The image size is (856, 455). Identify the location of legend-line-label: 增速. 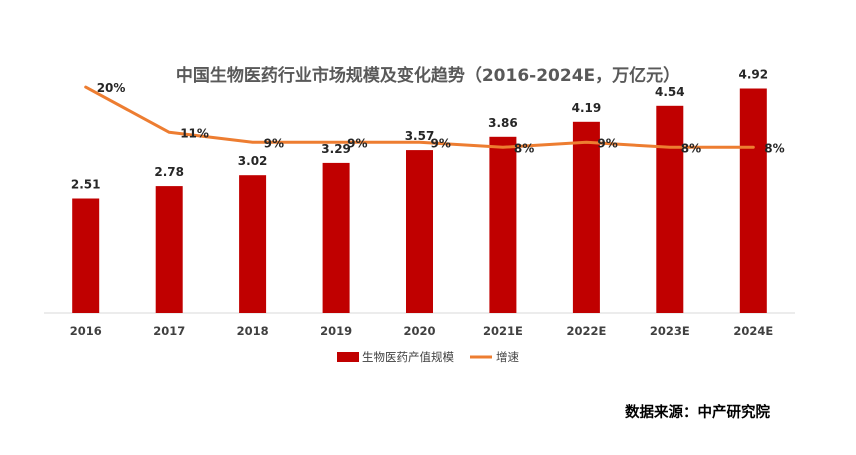
(507, 357).